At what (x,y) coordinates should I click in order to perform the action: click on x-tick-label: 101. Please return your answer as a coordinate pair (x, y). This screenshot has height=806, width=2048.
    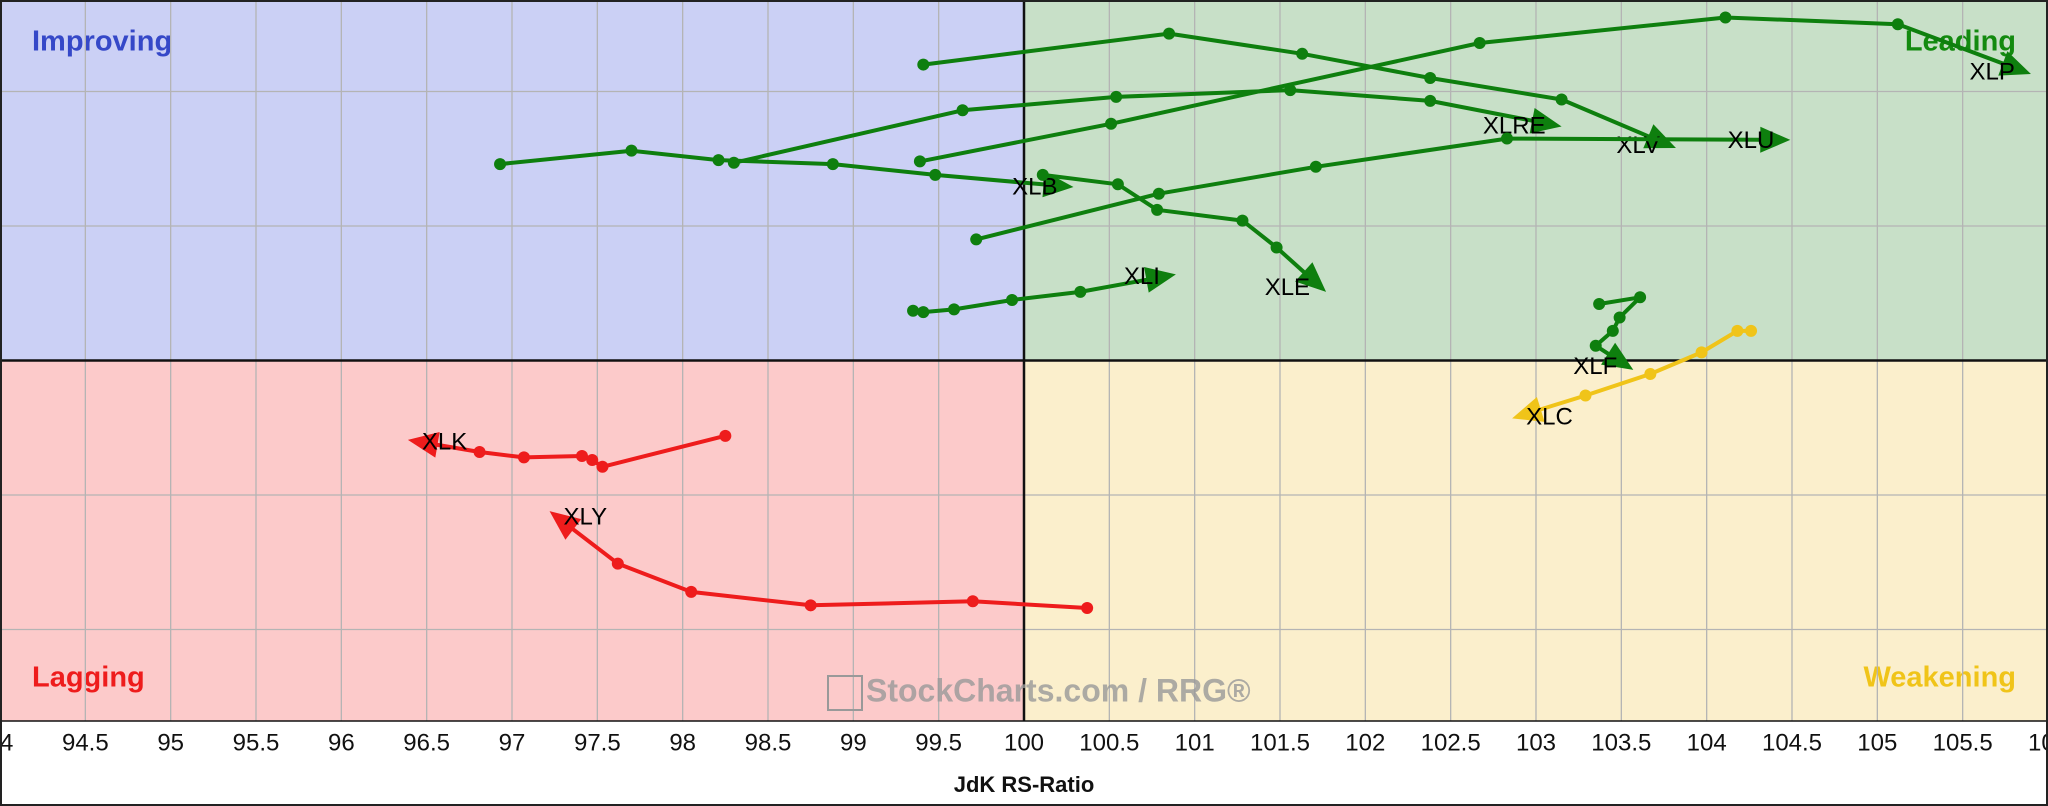
    Looking at the image, I should click on (1195, 742).